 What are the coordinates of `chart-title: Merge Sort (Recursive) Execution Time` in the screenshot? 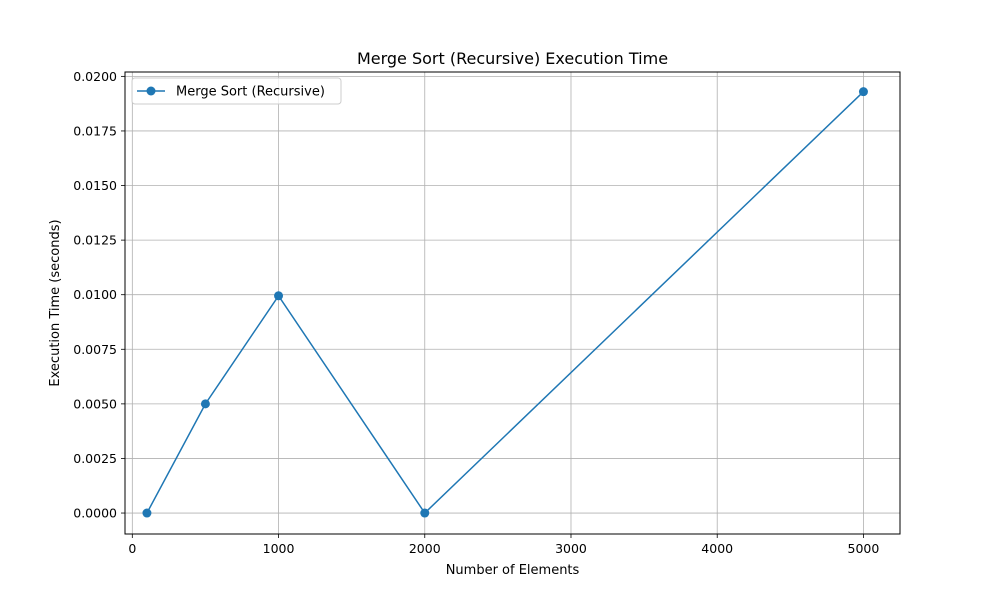 It's located at (512, 58).